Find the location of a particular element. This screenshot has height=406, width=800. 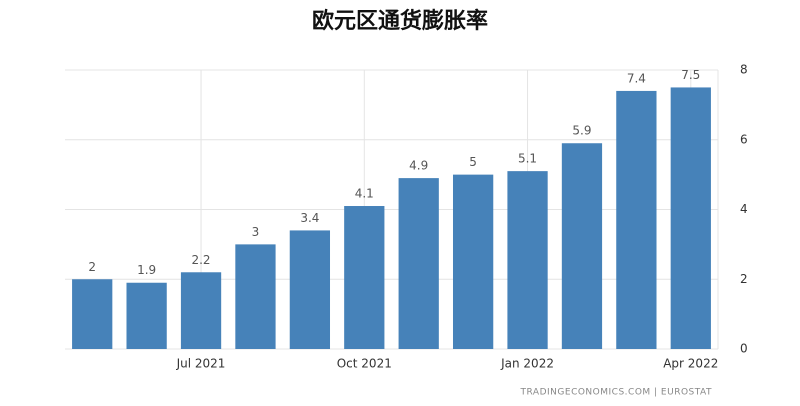

y-tick-label: 4 is located at coordinates (744, 209).